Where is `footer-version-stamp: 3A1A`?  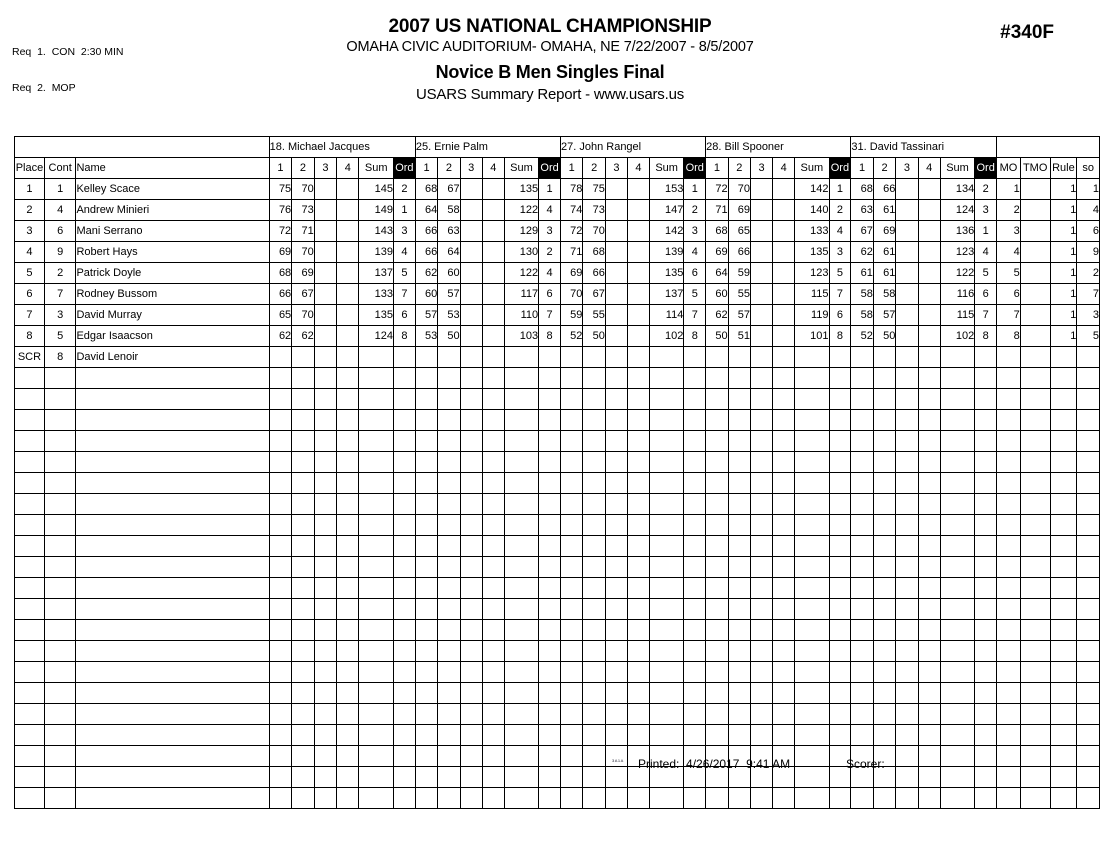
footer-version-stamp: 3A1A is located at coordinates (618, 760).